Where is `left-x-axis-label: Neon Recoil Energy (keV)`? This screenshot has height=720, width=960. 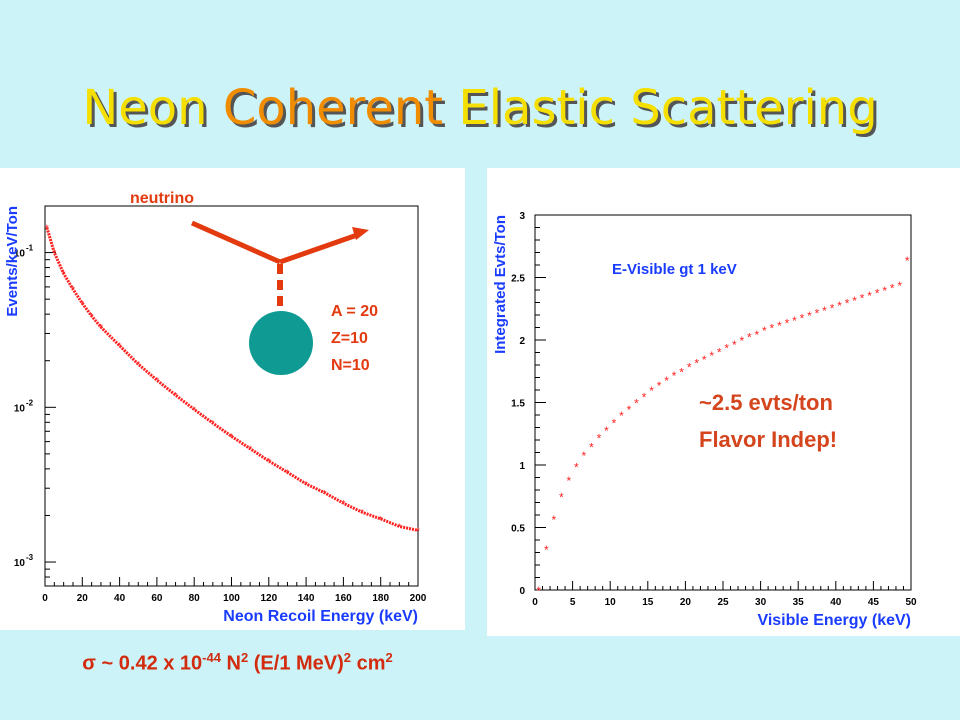 left-x-axis-label: Neon Recoil Energy (keV) is located at coordinates (320, 616).